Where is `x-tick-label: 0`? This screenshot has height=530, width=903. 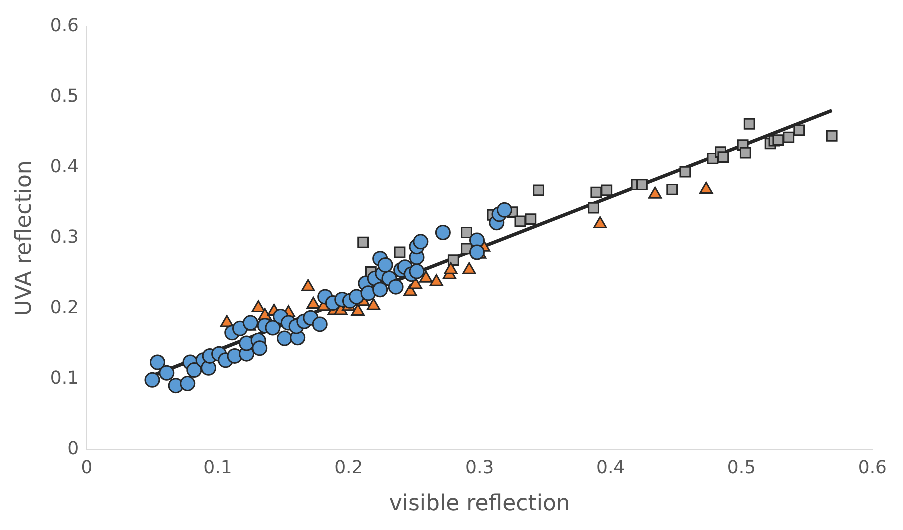
x-tick-label: 0 is located at coordinates (87, 467).